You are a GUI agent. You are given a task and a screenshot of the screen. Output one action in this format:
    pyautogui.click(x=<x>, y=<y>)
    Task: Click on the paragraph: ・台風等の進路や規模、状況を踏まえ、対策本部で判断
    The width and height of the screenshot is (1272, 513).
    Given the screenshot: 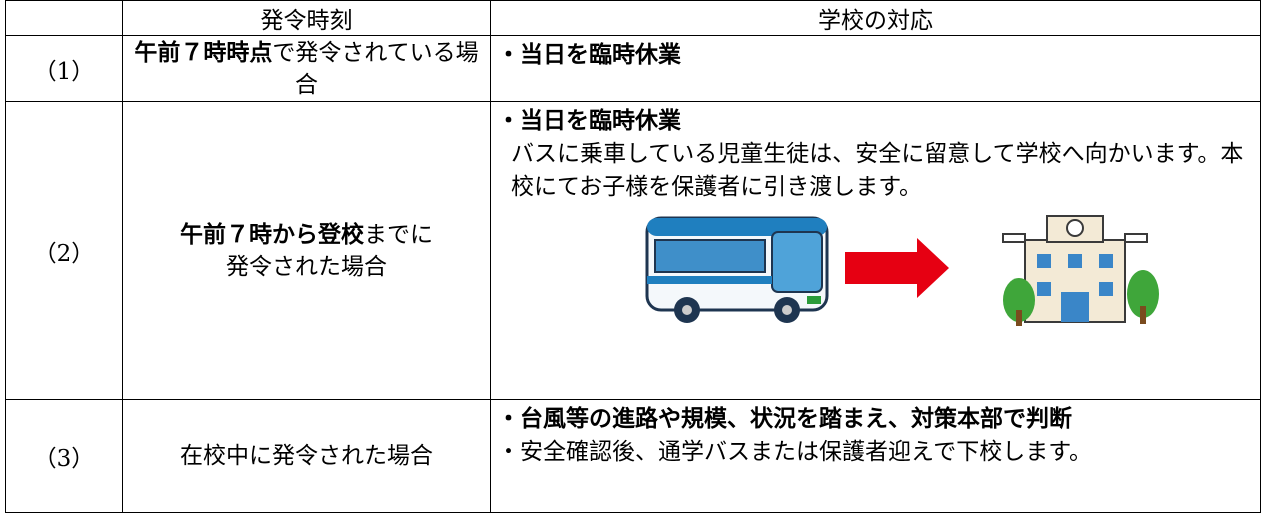 What is the action you would take?
    pyautogui.click(x=875, y=419)
    